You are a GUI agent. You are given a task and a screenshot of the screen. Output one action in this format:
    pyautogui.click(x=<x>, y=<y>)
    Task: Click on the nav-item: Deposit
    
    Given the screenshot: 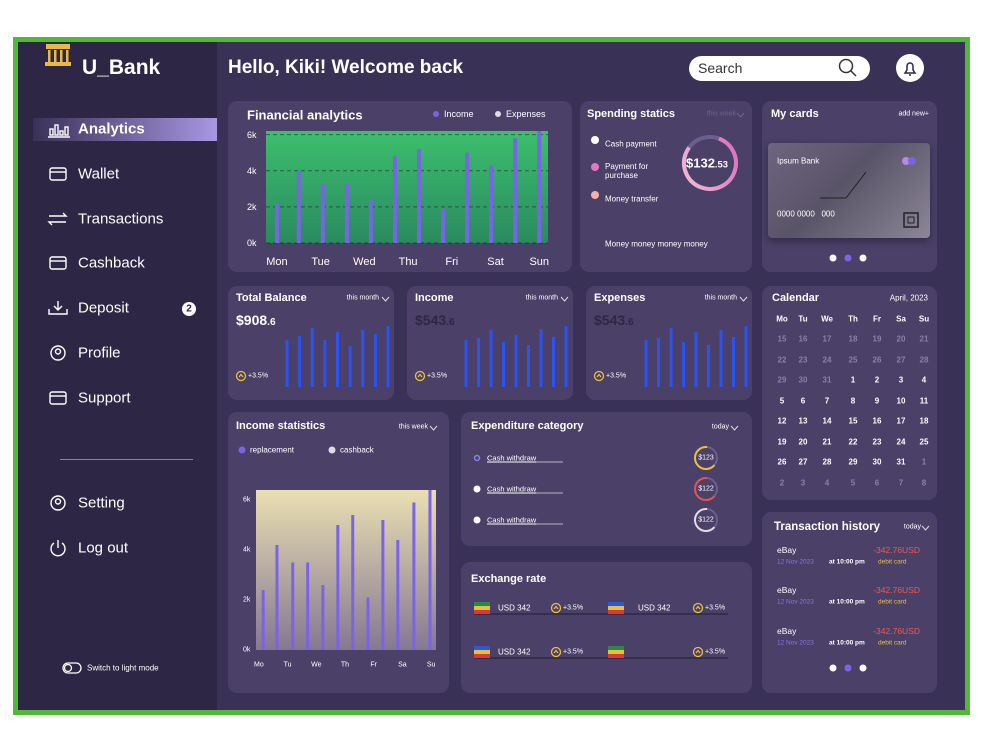 What is the action you would take?
    pyautogui.click(x=103, y=308)
    